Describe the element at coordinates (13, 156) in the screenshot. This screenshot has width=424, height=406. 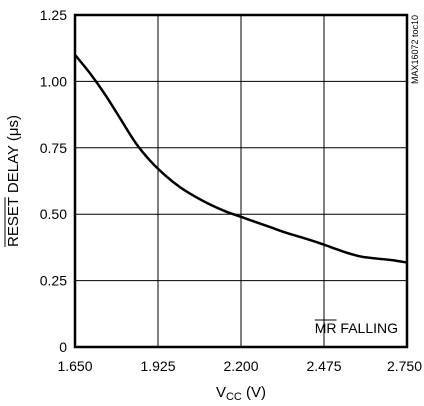
I see `y-axis-label-rest: DELAY (μs)` at that location.